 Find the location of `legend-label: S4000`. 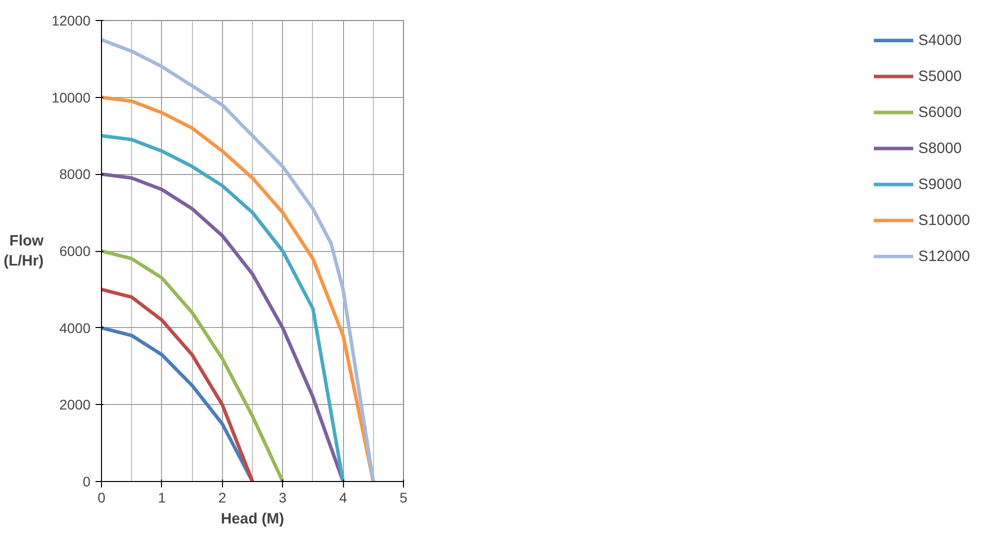

legend-label: S4000 is located at coordinates (940, 40).